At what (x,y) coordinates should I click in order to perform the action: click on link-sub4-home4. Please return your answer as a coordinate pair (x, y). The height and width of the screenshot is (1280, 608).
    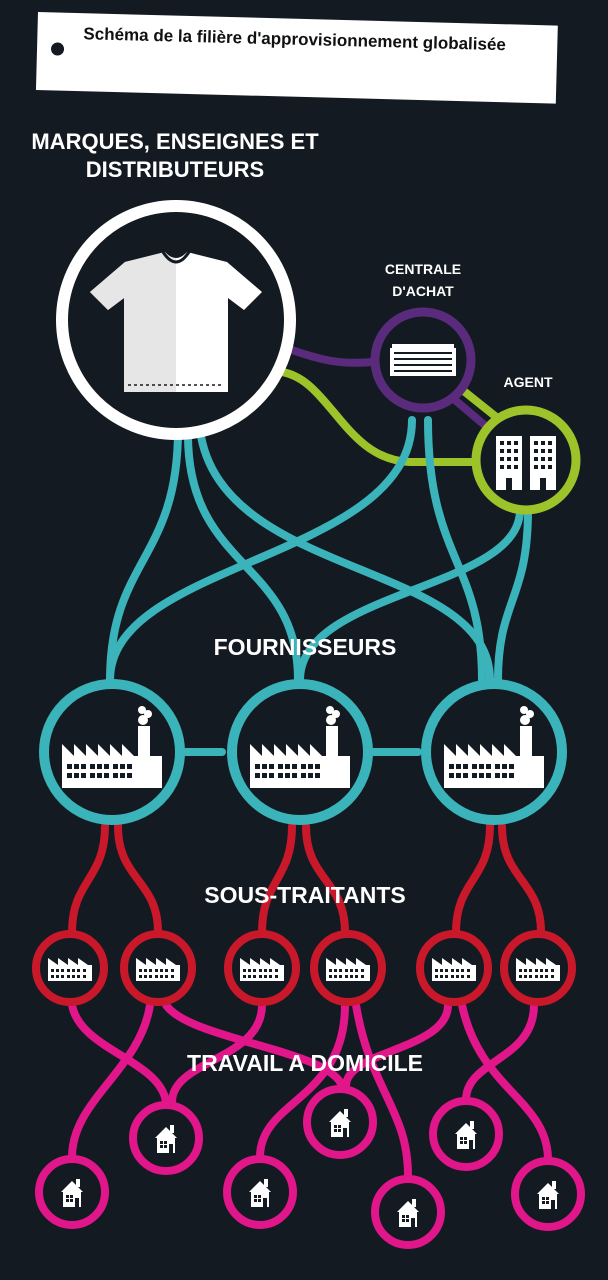
    Looking at the image, I should click on (302, 1081).